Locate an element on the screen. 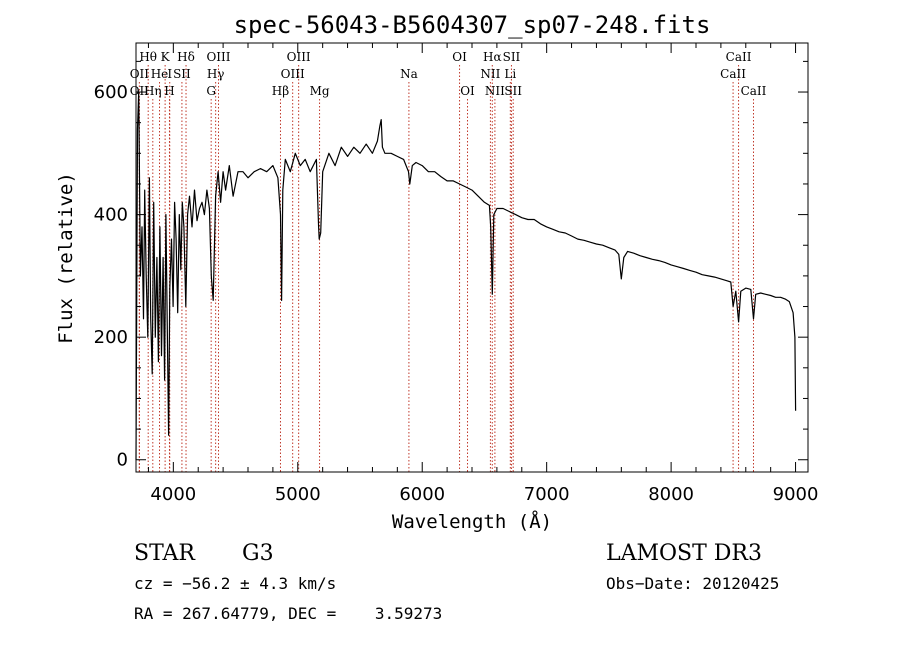 The width and height of the screenshot is (900, 654). spectral-line-label: He is located at coordinates (160, 74).